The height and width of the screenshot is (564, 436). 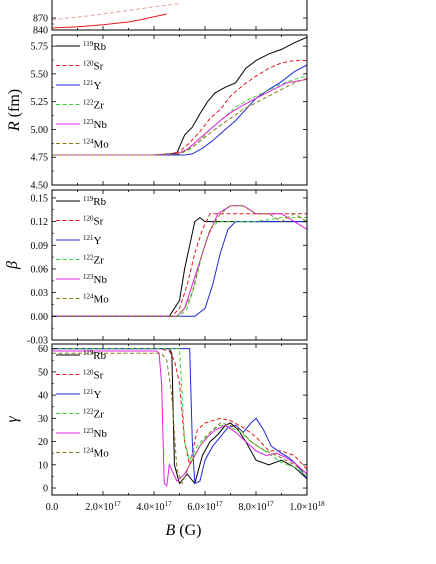 I want to click on x-axis-title-unit: (G), so click(x=188, y=530).